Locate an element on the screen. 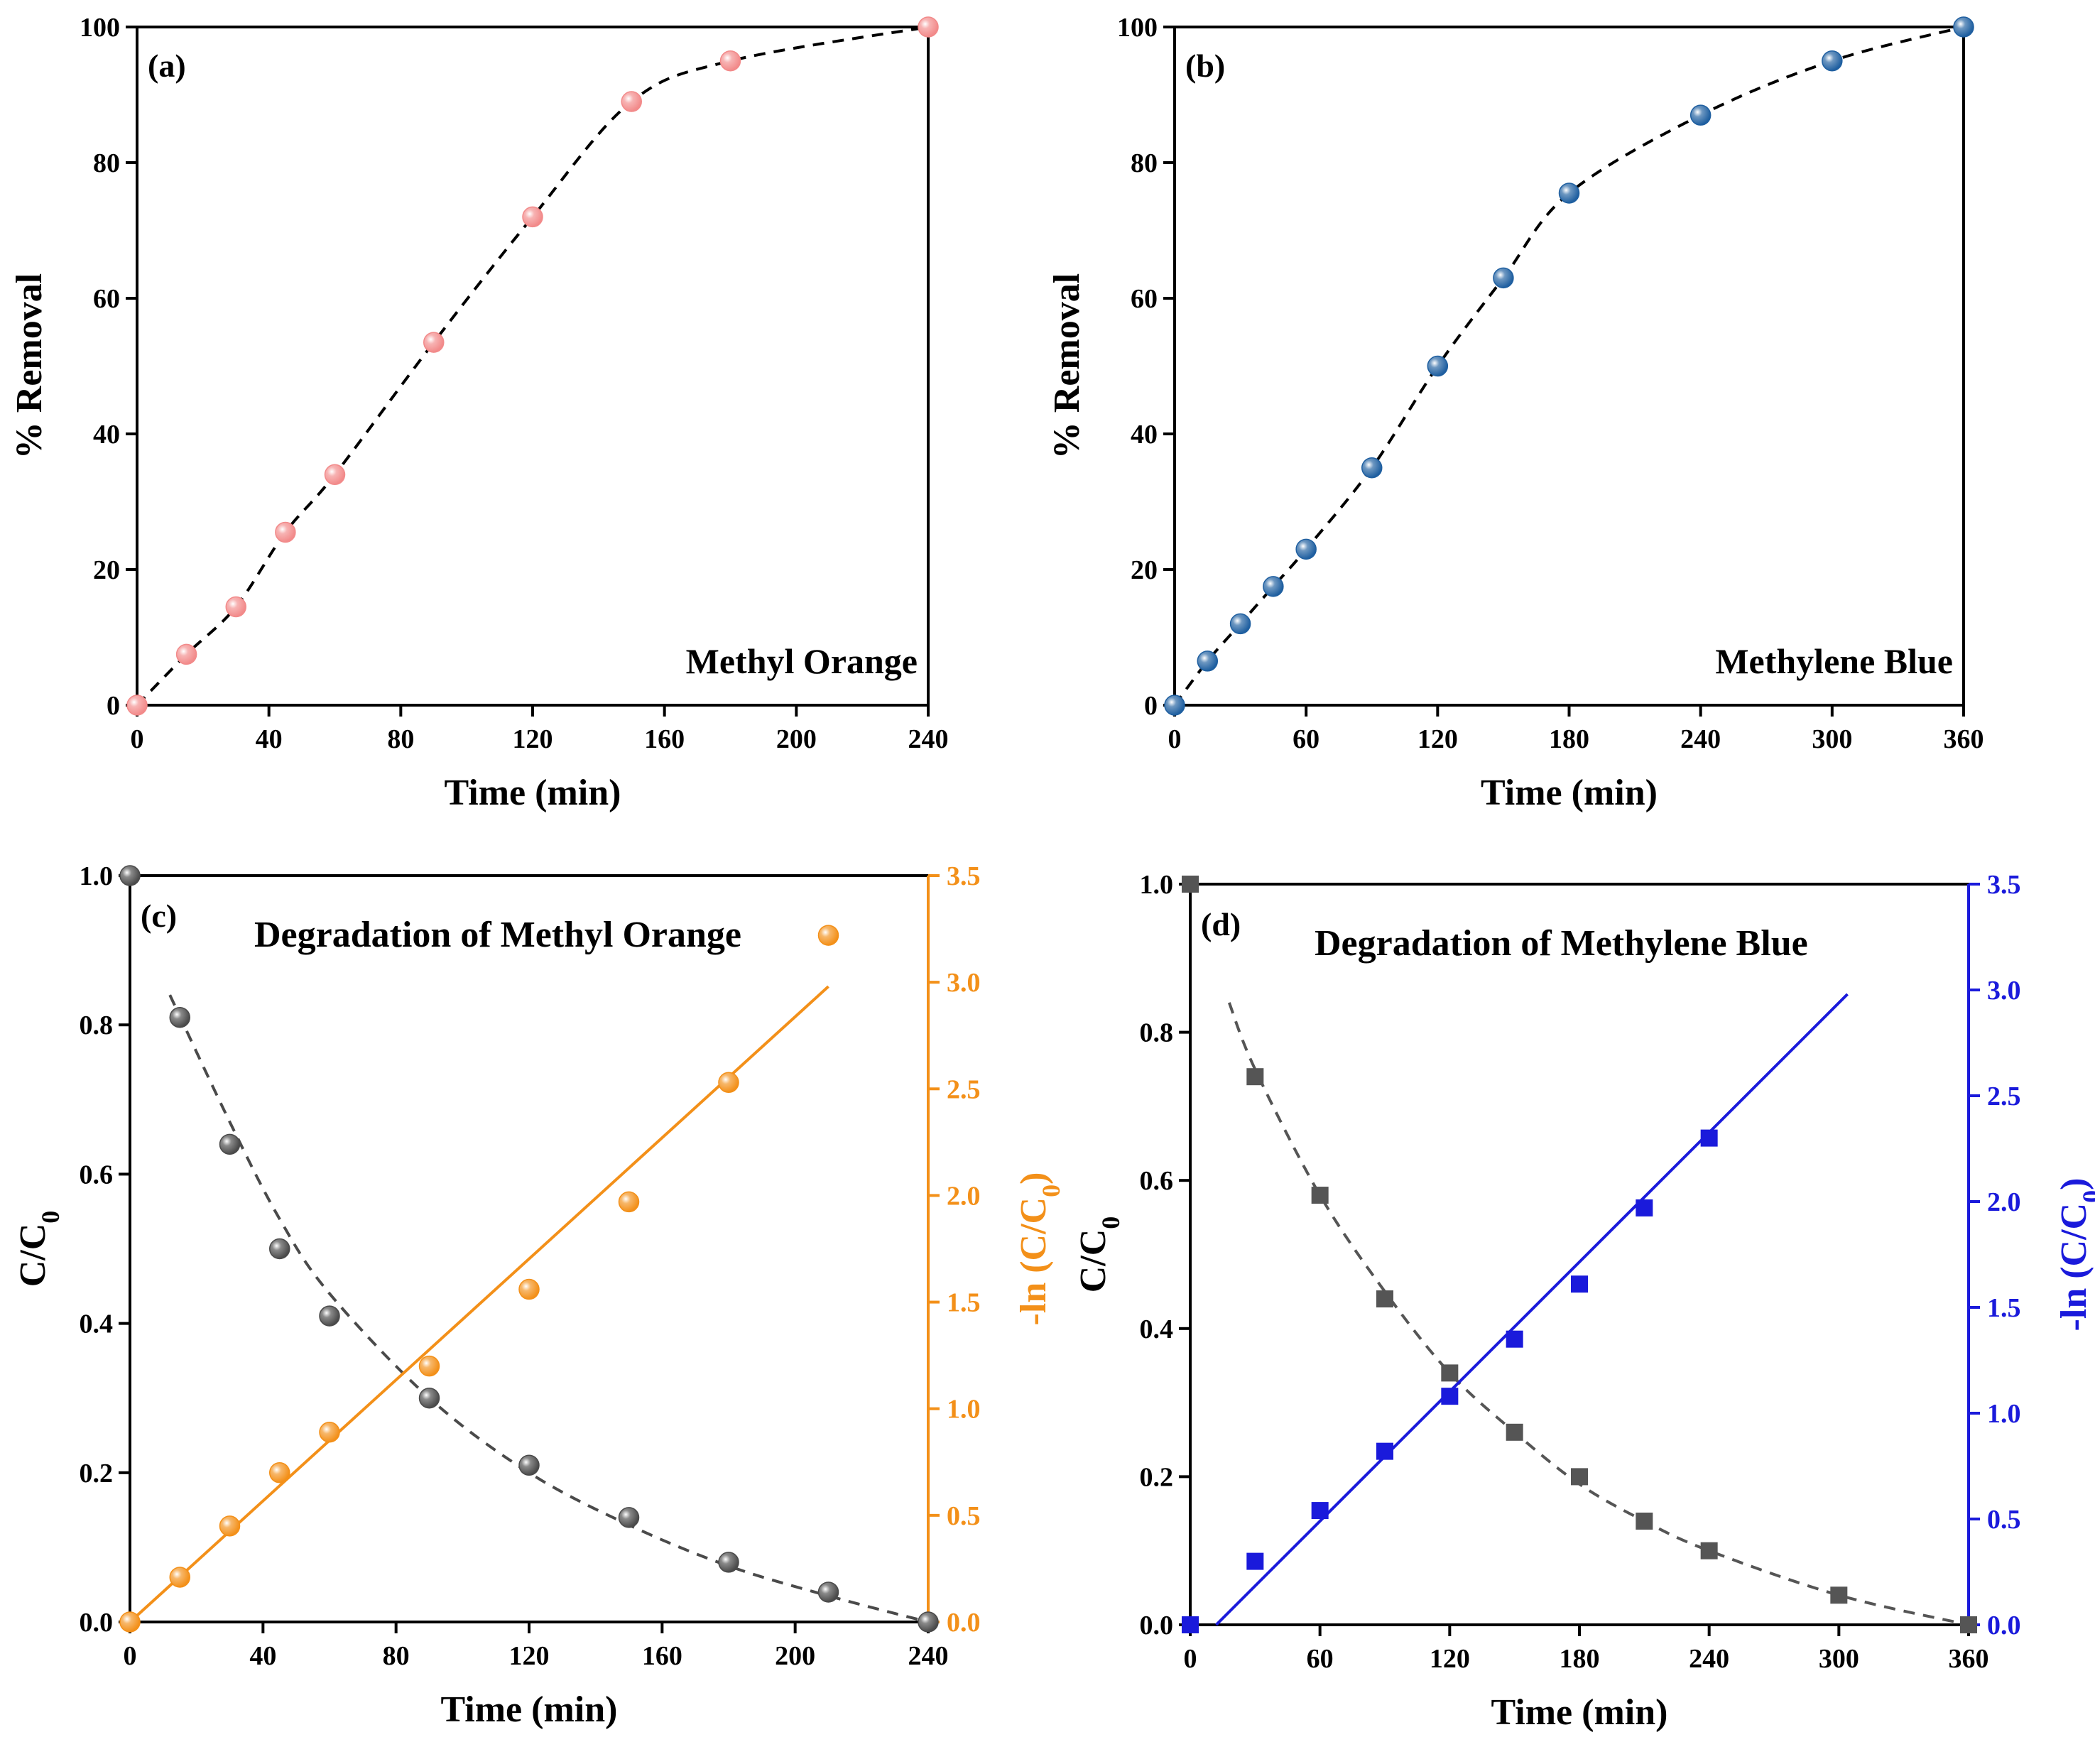 This screenshot has width=2095, height=1764. x-tick-label: 300 is located at coordinates (1839, 1659).